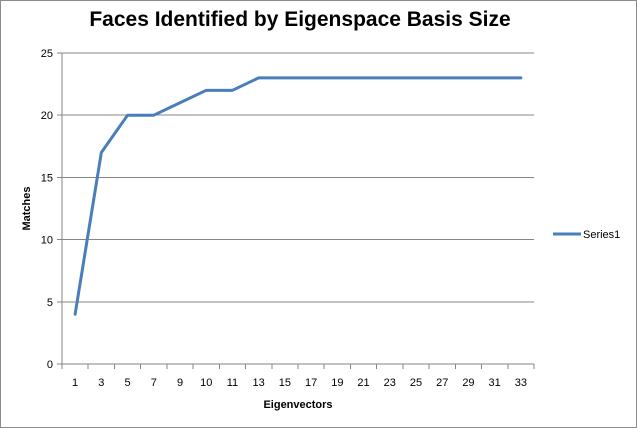 Image resolution: width=637 pixels, height=428 pixels. I want to click on x-tick-label: 15, so click(285, 383).